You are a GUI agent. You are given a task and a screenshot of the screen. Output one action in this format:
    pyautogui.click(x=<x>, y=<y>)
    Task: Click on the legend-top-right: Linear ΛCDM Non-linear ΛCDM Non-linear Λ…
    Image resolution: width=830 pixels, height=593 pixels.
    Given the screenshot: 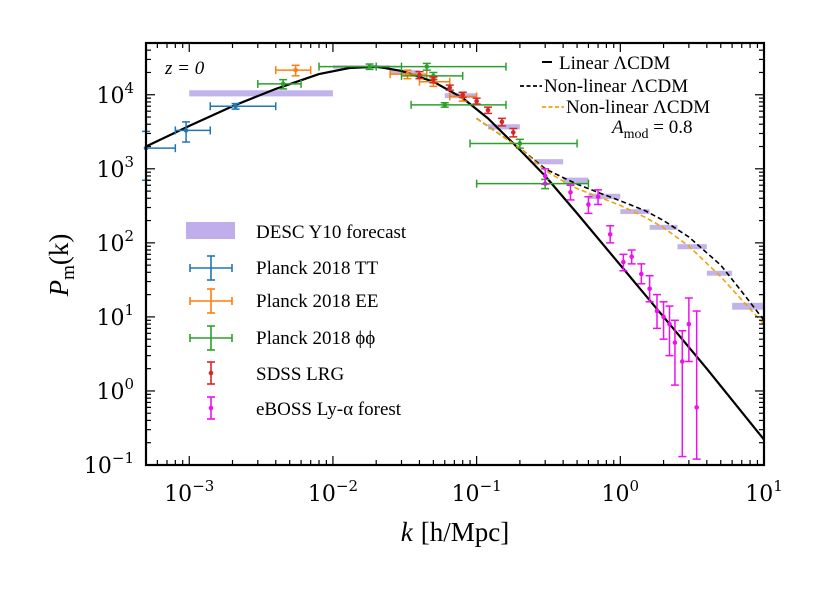 What is the action you would take?
    pyautogui.click(x=615, y=85)
    